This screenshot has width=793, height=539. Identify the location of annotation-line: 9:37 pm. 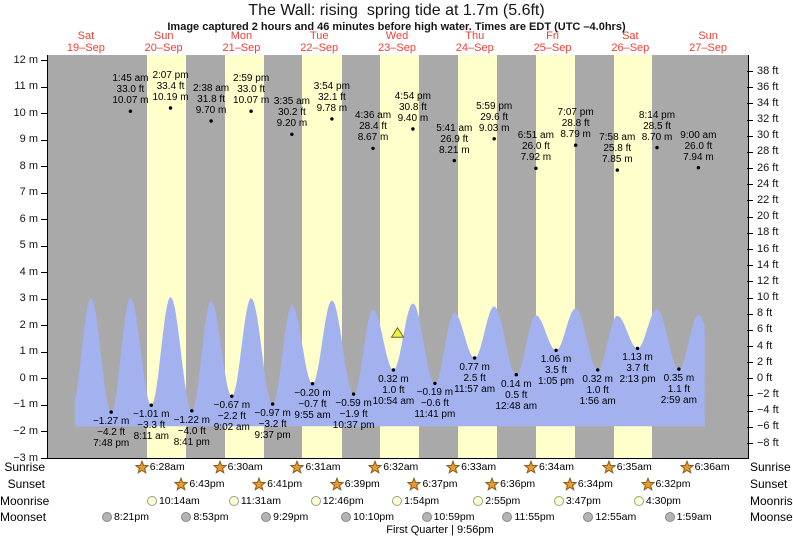
(272, 436).